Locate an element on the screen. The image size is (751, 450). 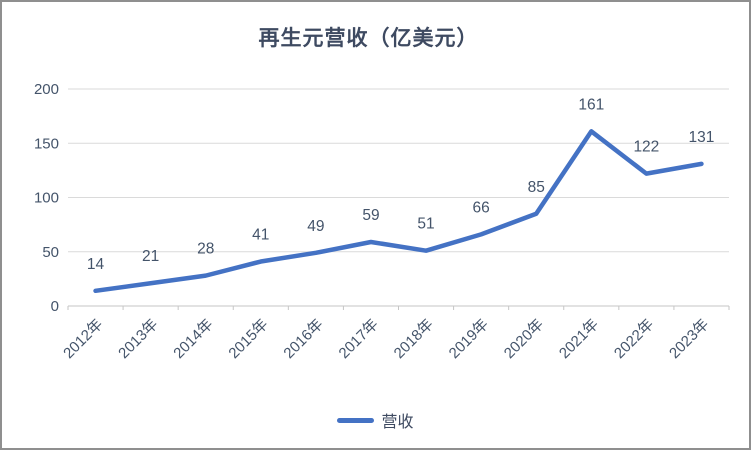
data-label: 49 is located at coordinates (315, 226).